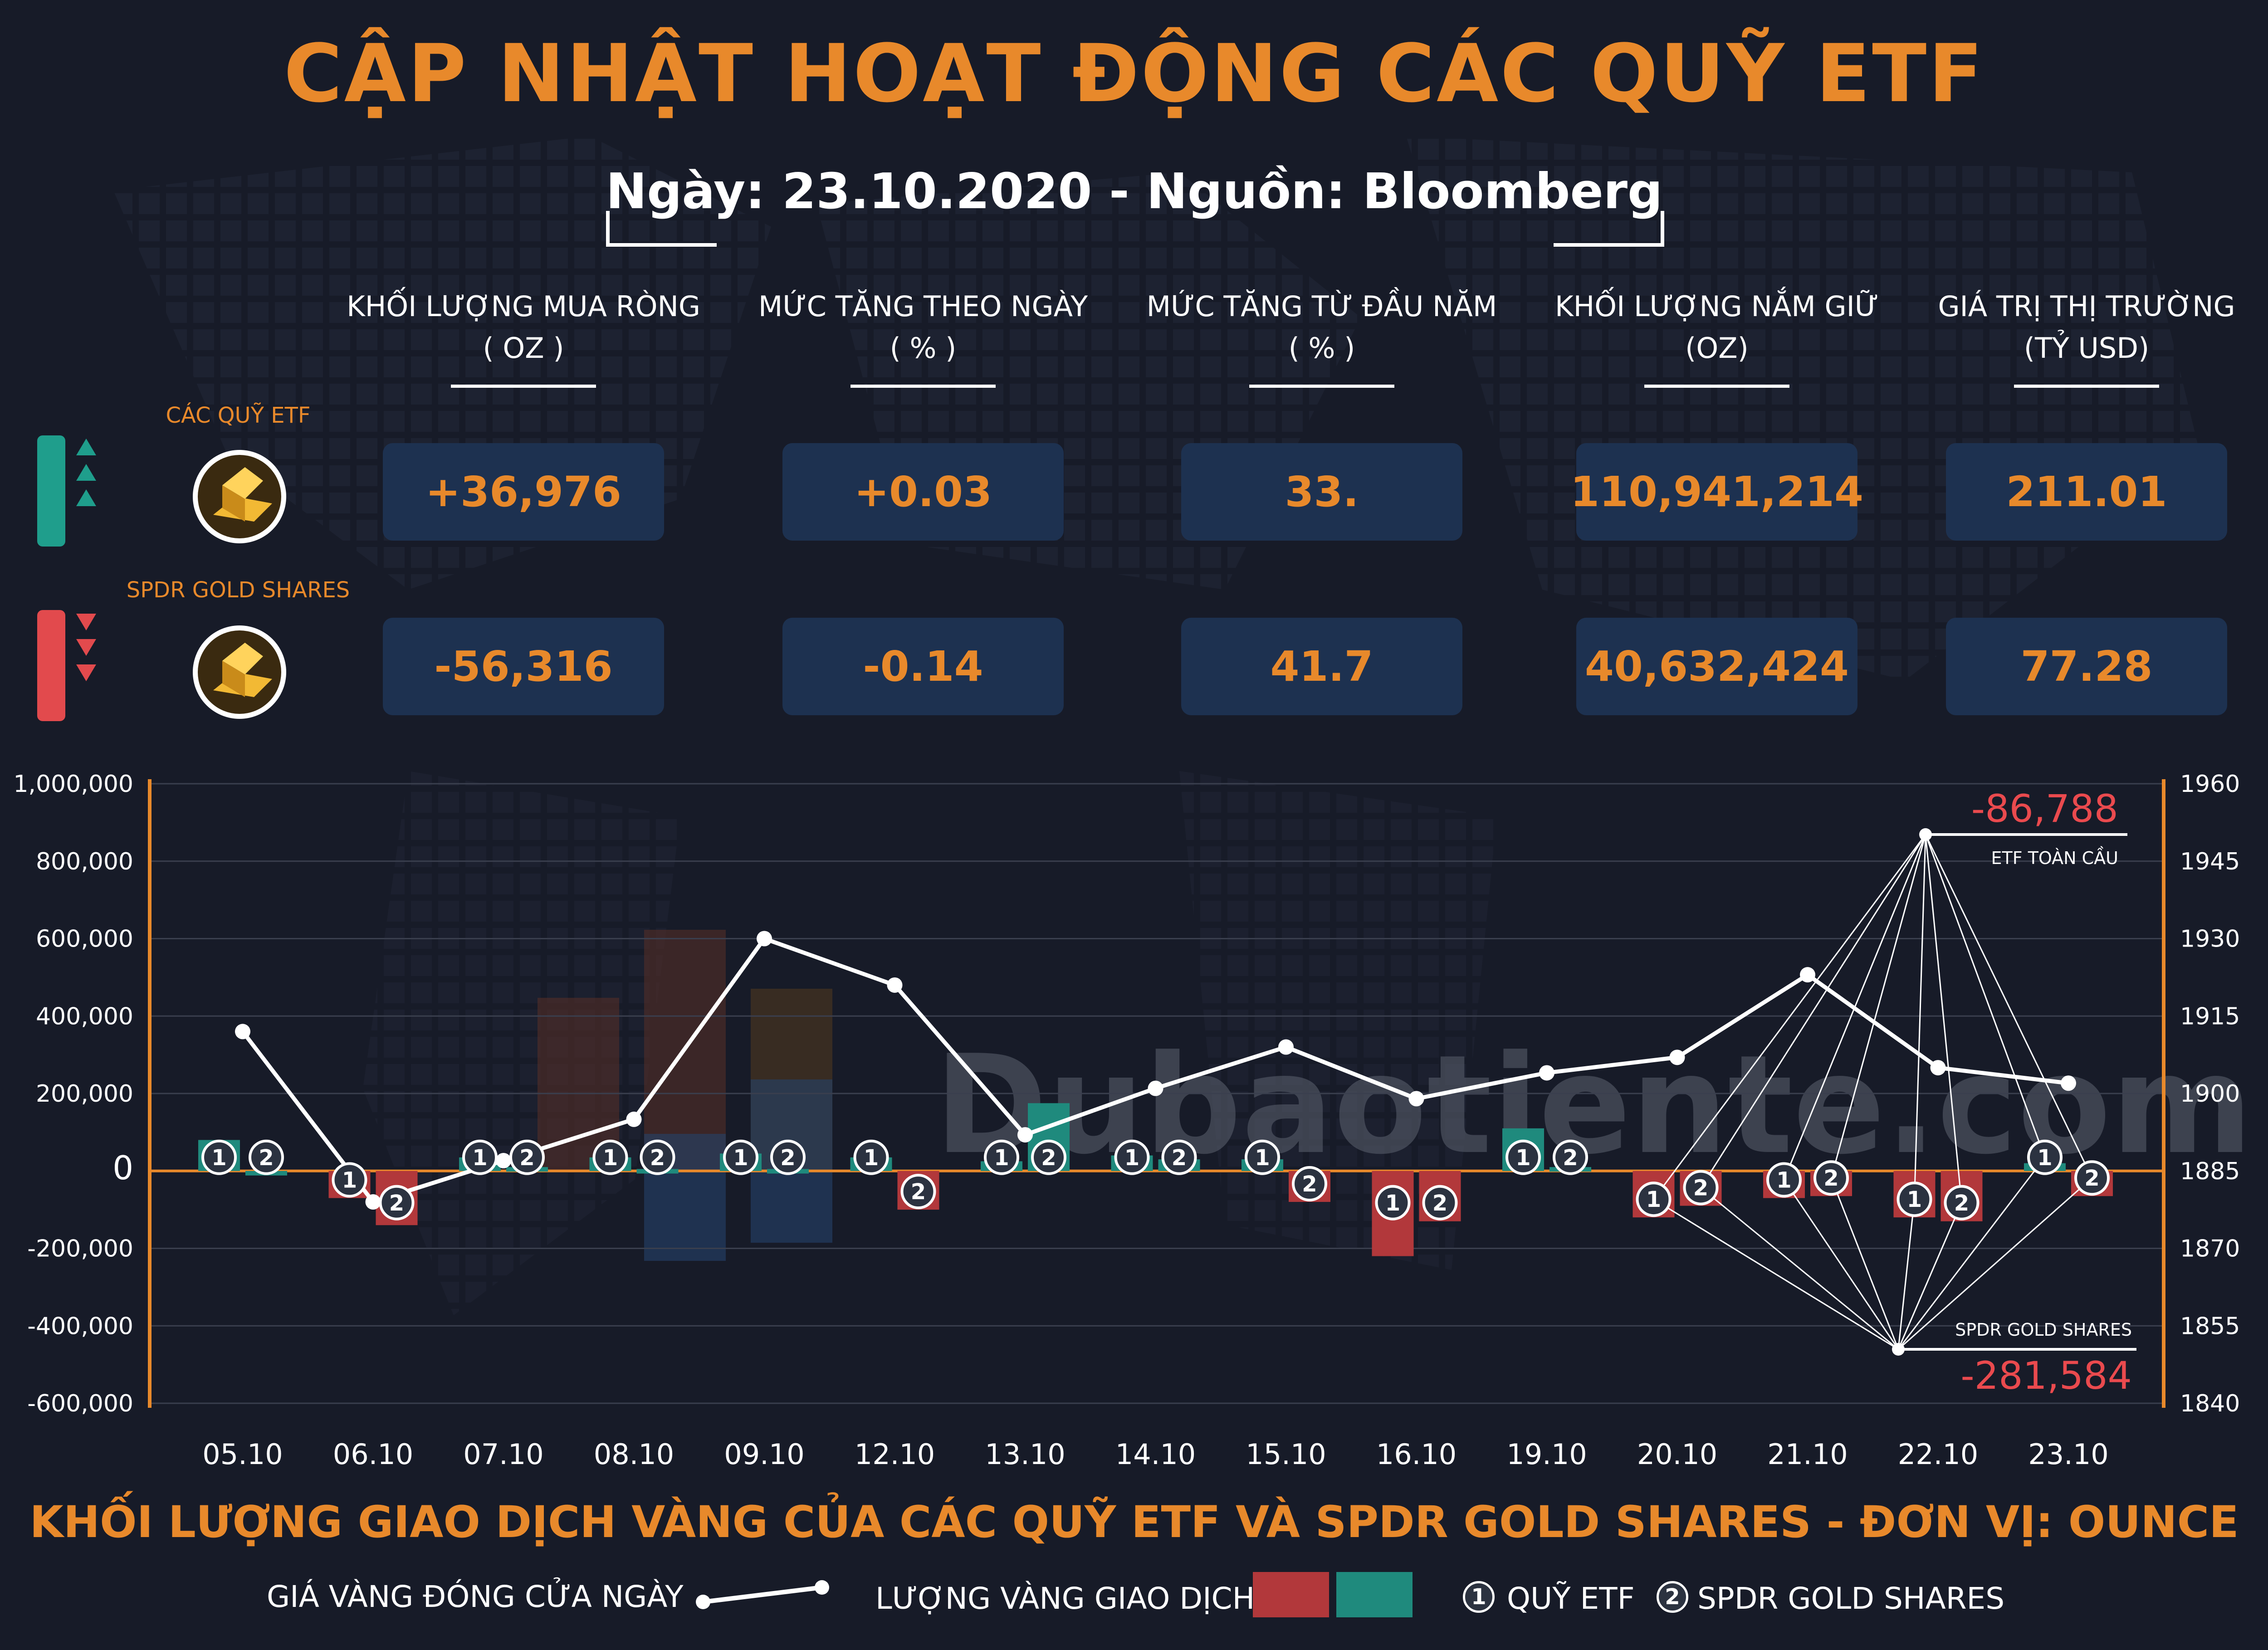  What do you see at coordinates (1898, 1350) in the screenshot?
I see `annotation-hub` at bounding box center [1898, 1350].